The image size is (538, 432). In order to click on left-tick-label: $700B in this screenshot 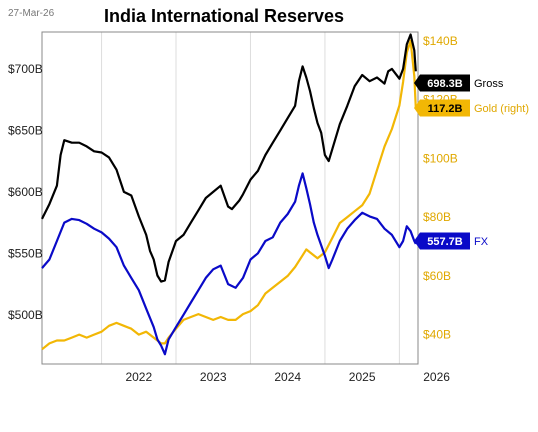, I will do `click(25, 69)`.